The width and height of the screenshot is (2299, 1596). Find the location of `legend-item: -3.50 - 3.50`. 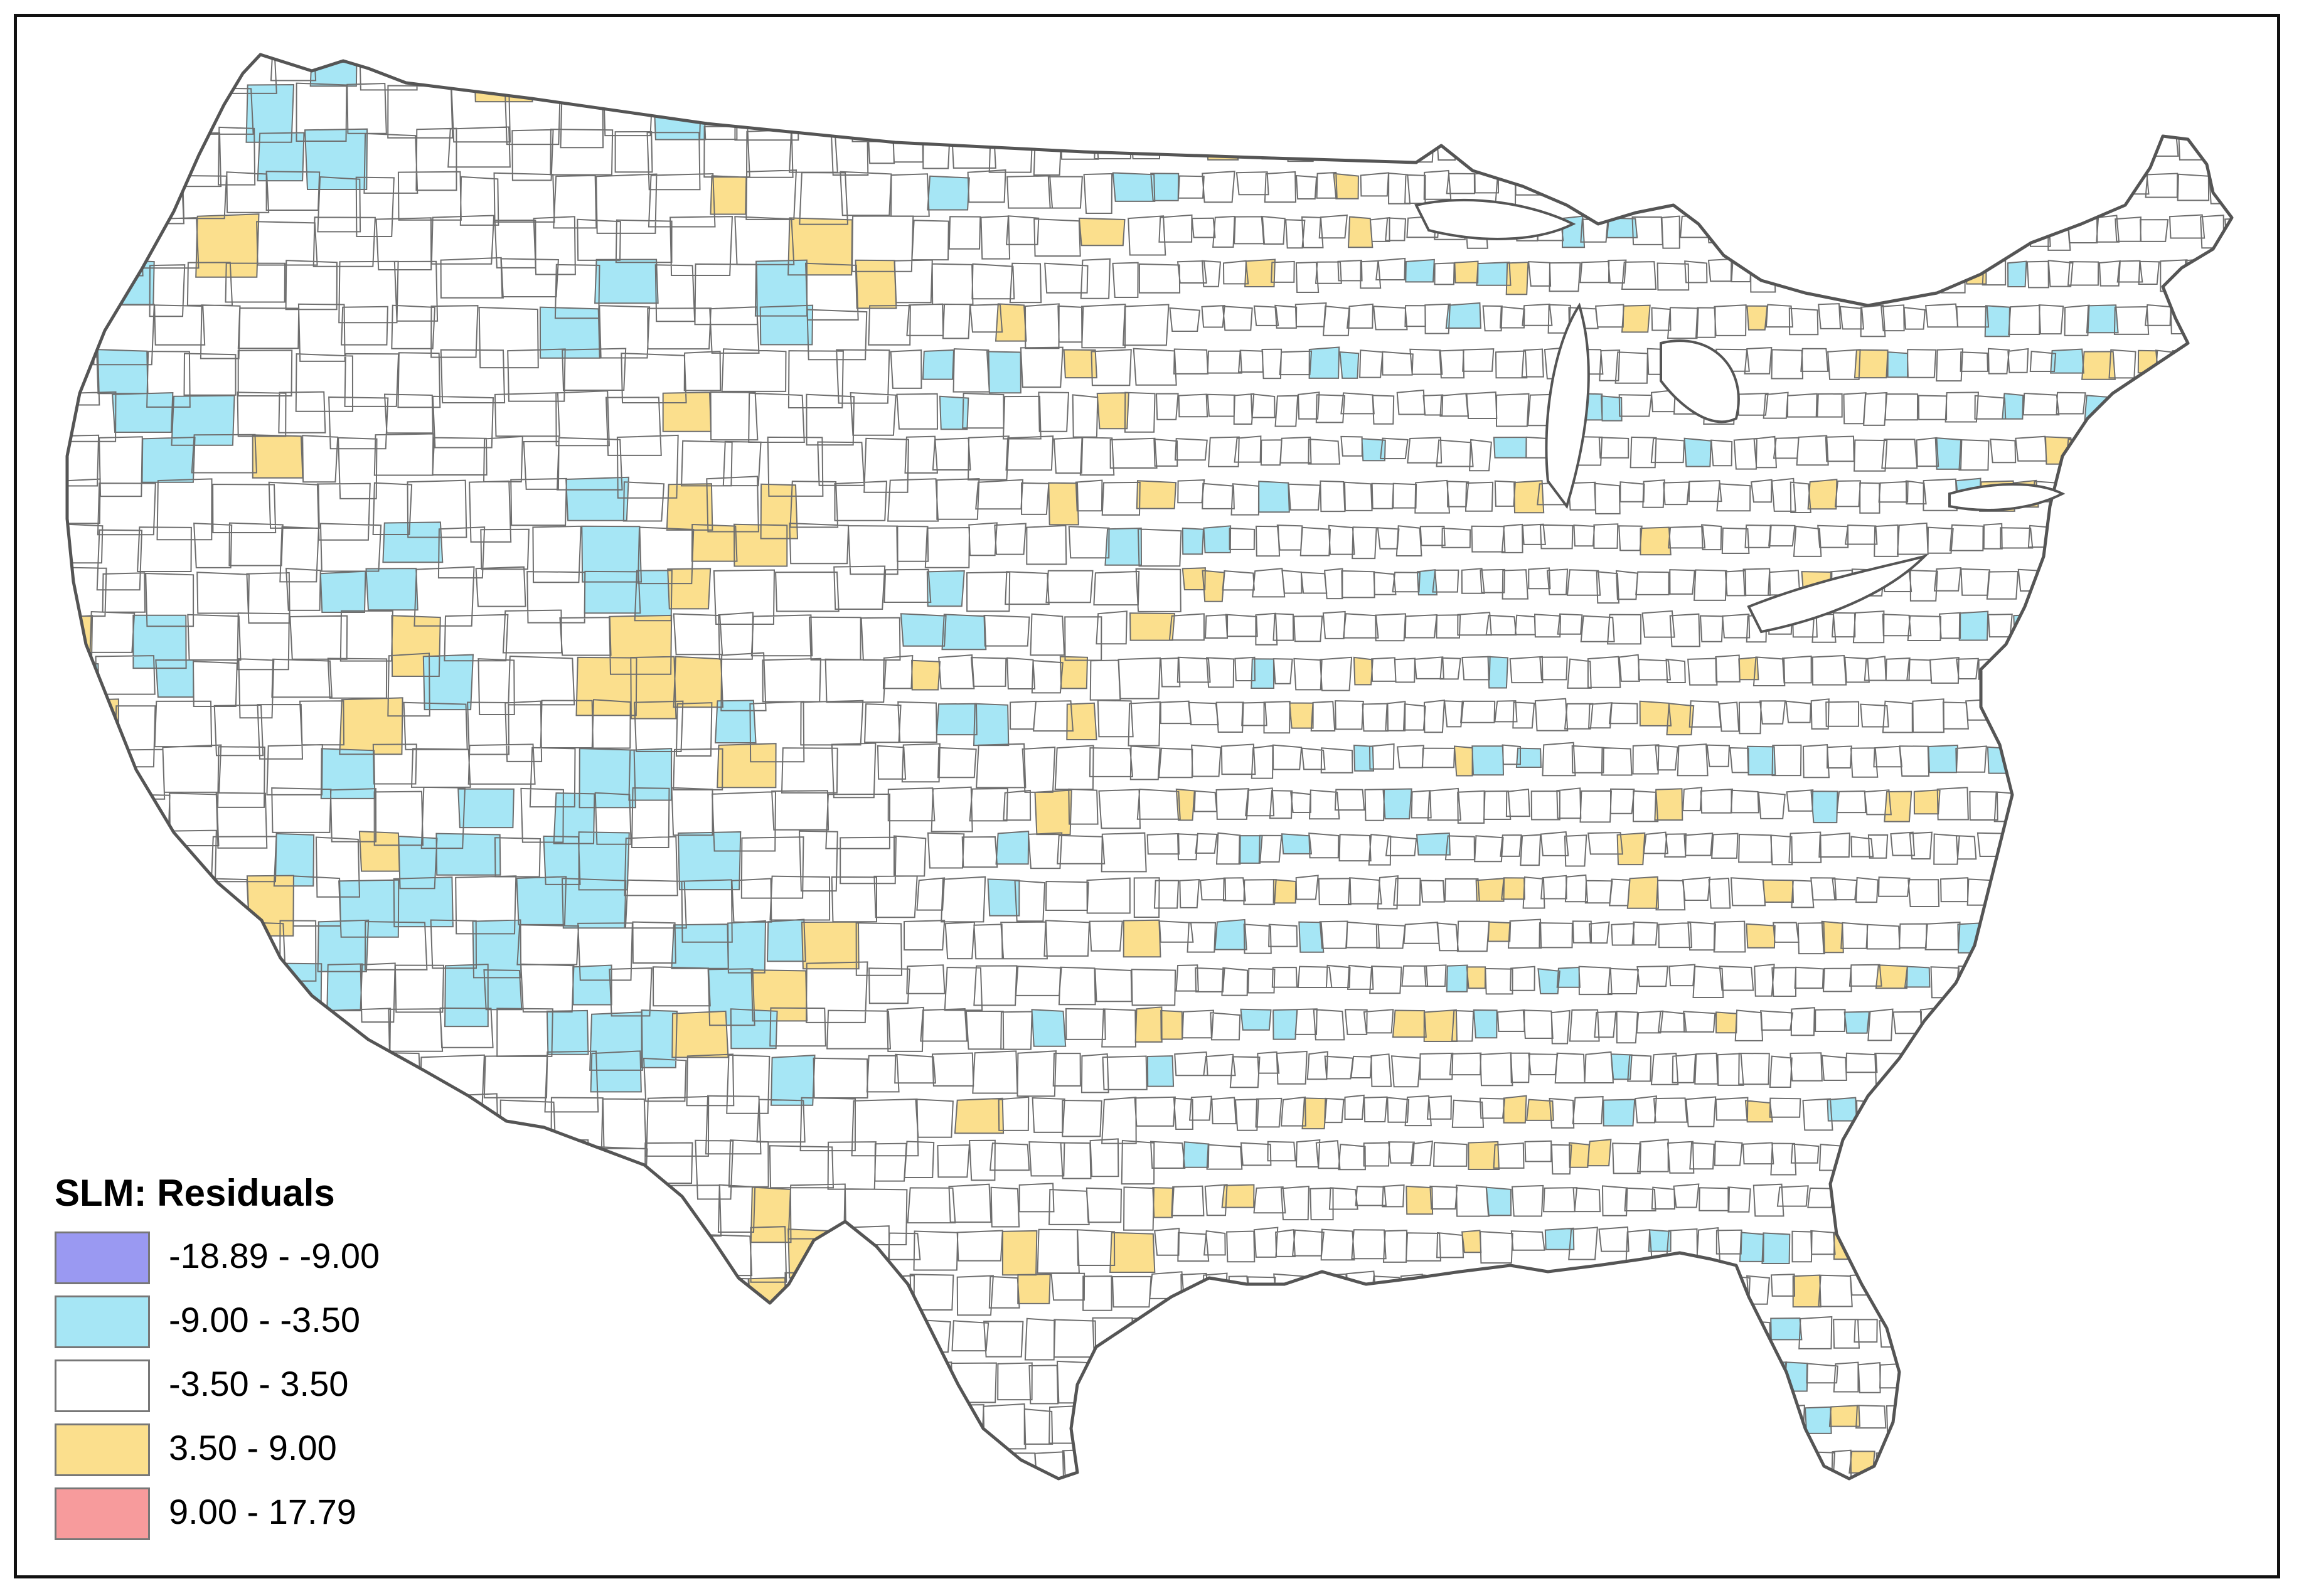

legend-item: -3.50 - 3.50 is located at coordinates (256, 1383).